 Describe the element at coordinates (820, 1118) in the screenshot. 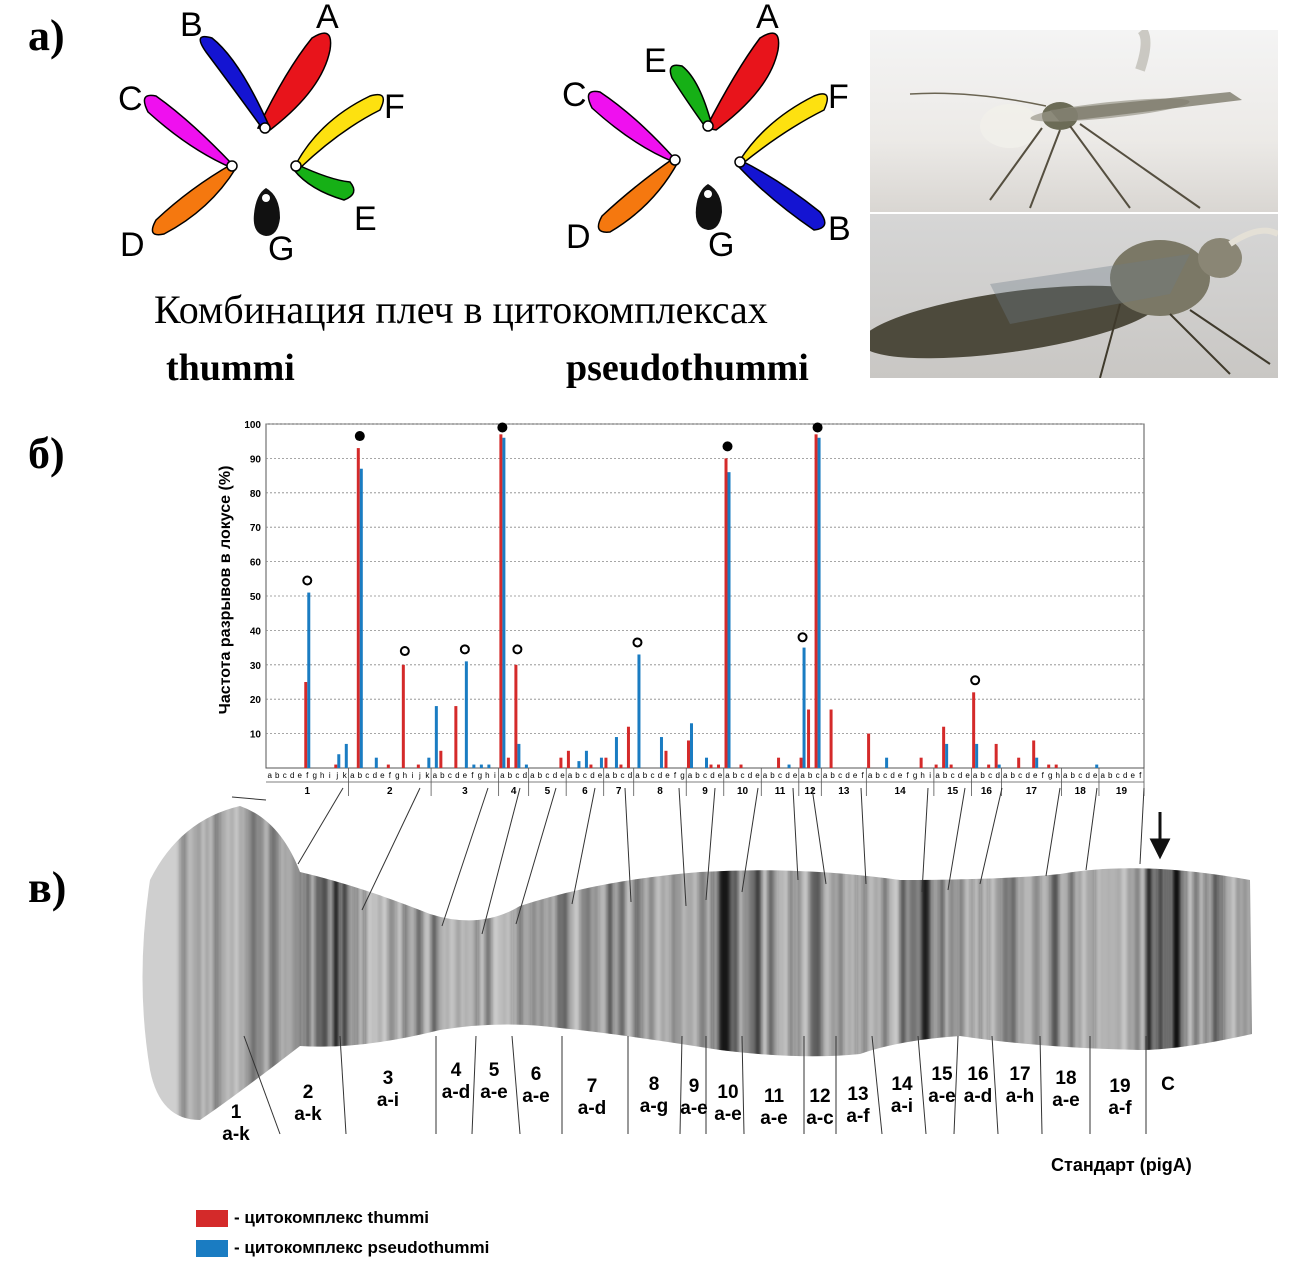

I see `band-range-label: a-c` at that location.